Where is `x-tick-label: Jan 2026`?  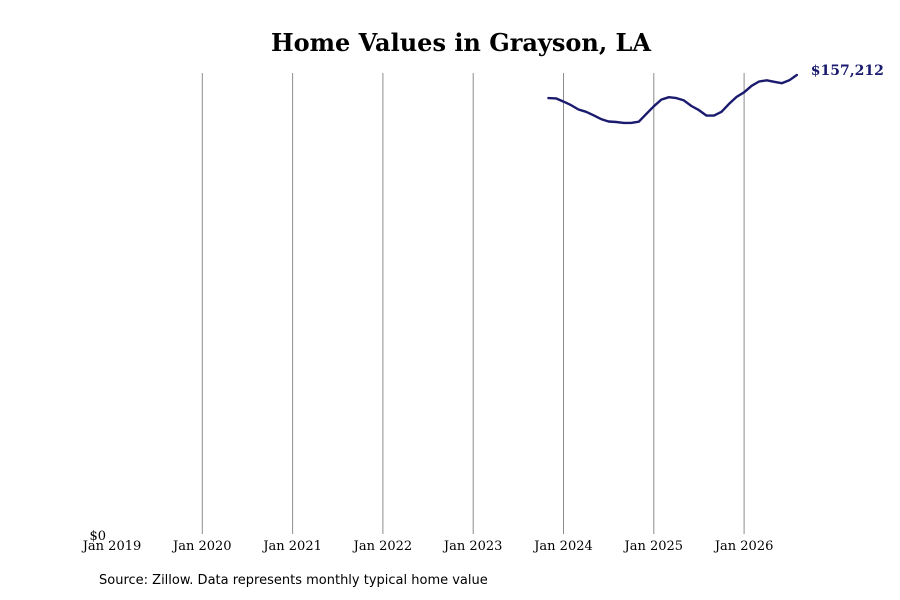
x-tick-label: Jan 2026 is located at coordinates (743, 546).